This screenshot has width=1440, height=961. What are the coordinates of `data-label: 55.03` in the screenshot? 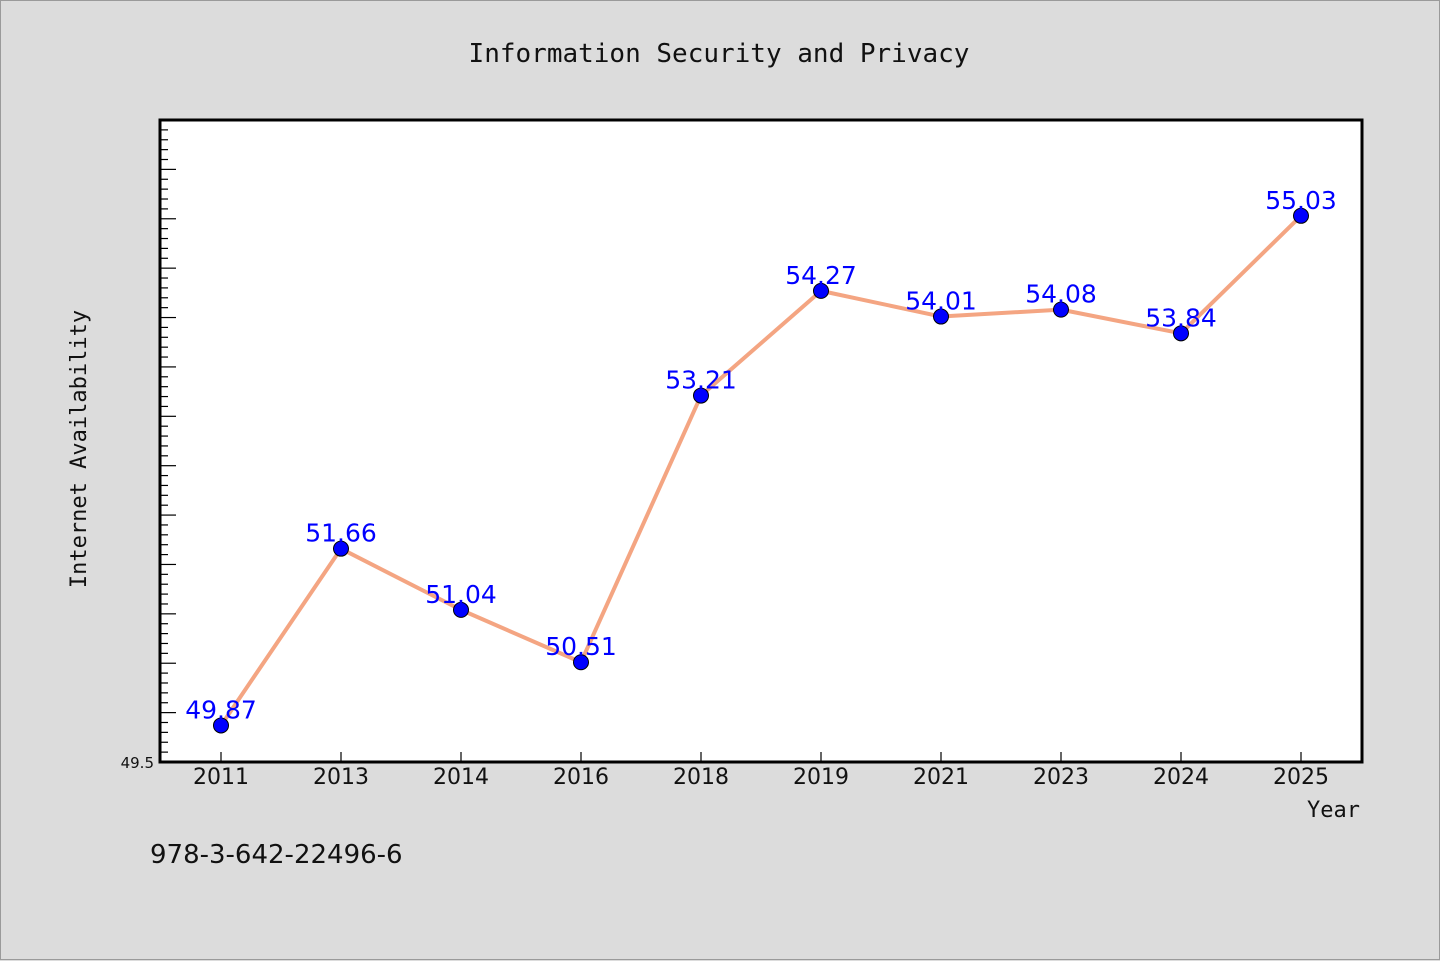 It's located at (1301, 200).